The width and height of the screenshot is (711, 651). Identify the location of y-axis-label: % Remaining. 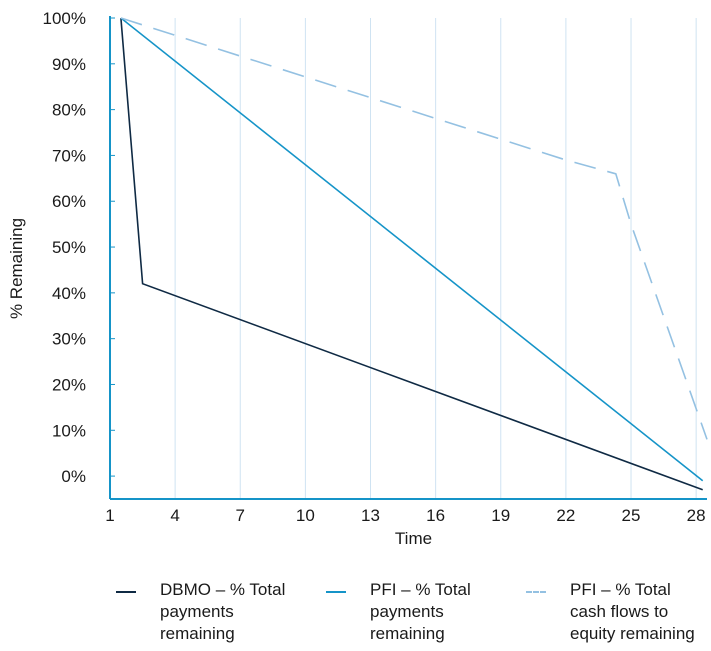
(16, 268).